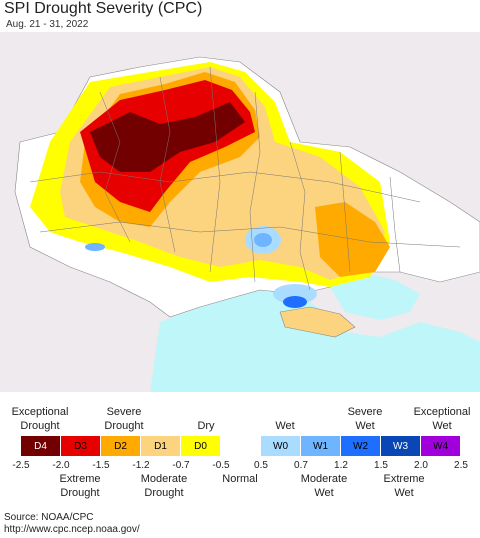  I want to click on azov-sea, so click(375, 296).